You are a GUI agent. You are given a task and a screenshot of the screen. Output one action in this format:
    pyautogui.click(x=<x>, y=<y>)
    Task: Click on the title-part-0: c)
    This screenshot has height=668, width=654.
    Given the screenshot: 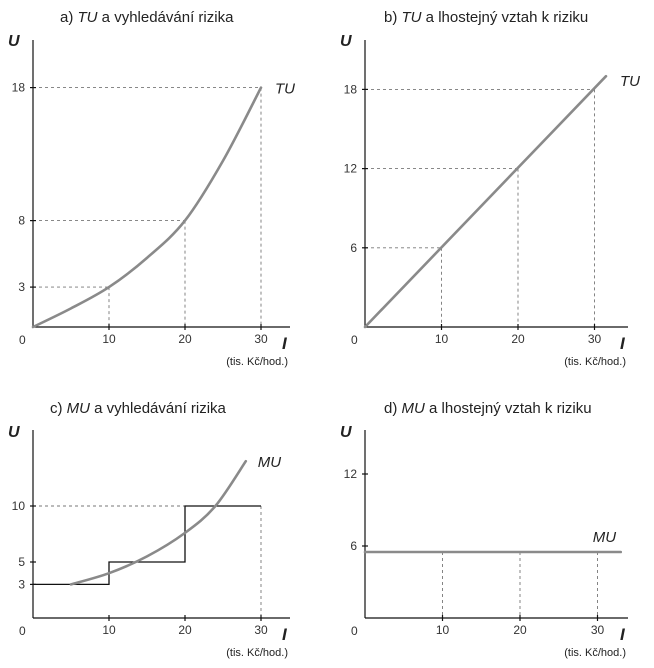 What is the action you would take?
    pyautogui.click(x=58, y=408)
    